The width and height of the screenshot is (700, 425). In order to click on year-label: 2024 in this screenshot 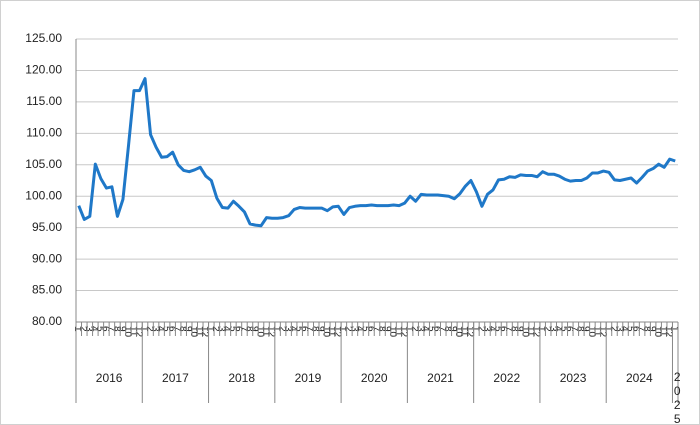, I will do `click(639, 378)`.